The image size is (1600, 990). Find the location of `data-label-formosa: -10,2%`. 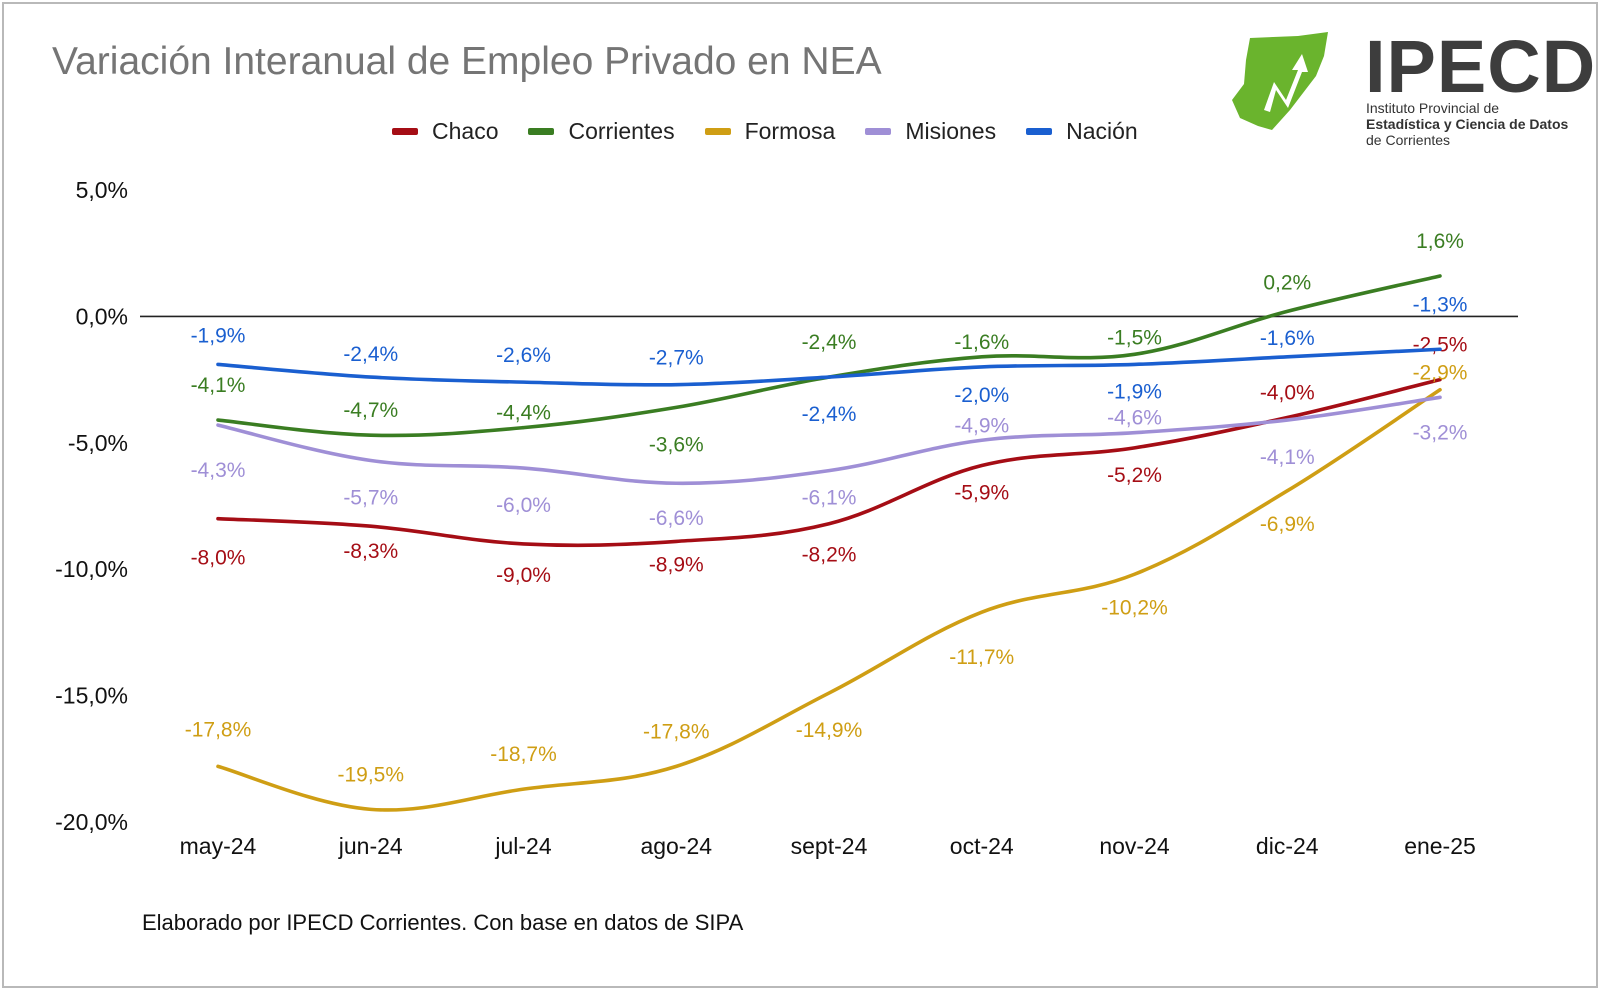

data-label-formosa: -10,2% is located at coordinates (1134, 607).